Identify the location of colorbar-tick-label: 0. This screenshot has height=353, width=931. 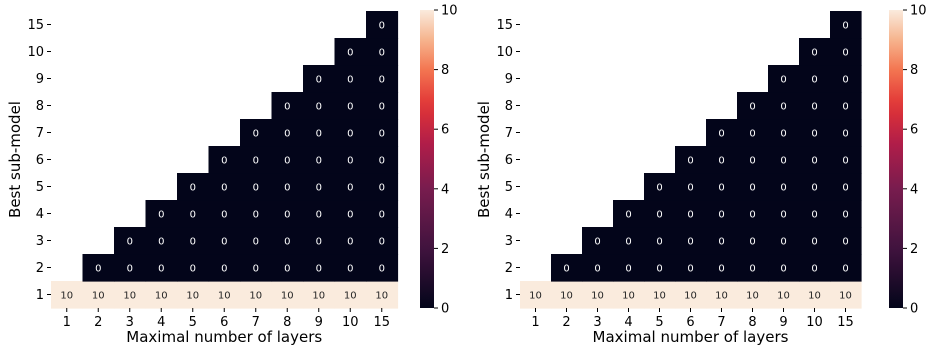
(914, 309).